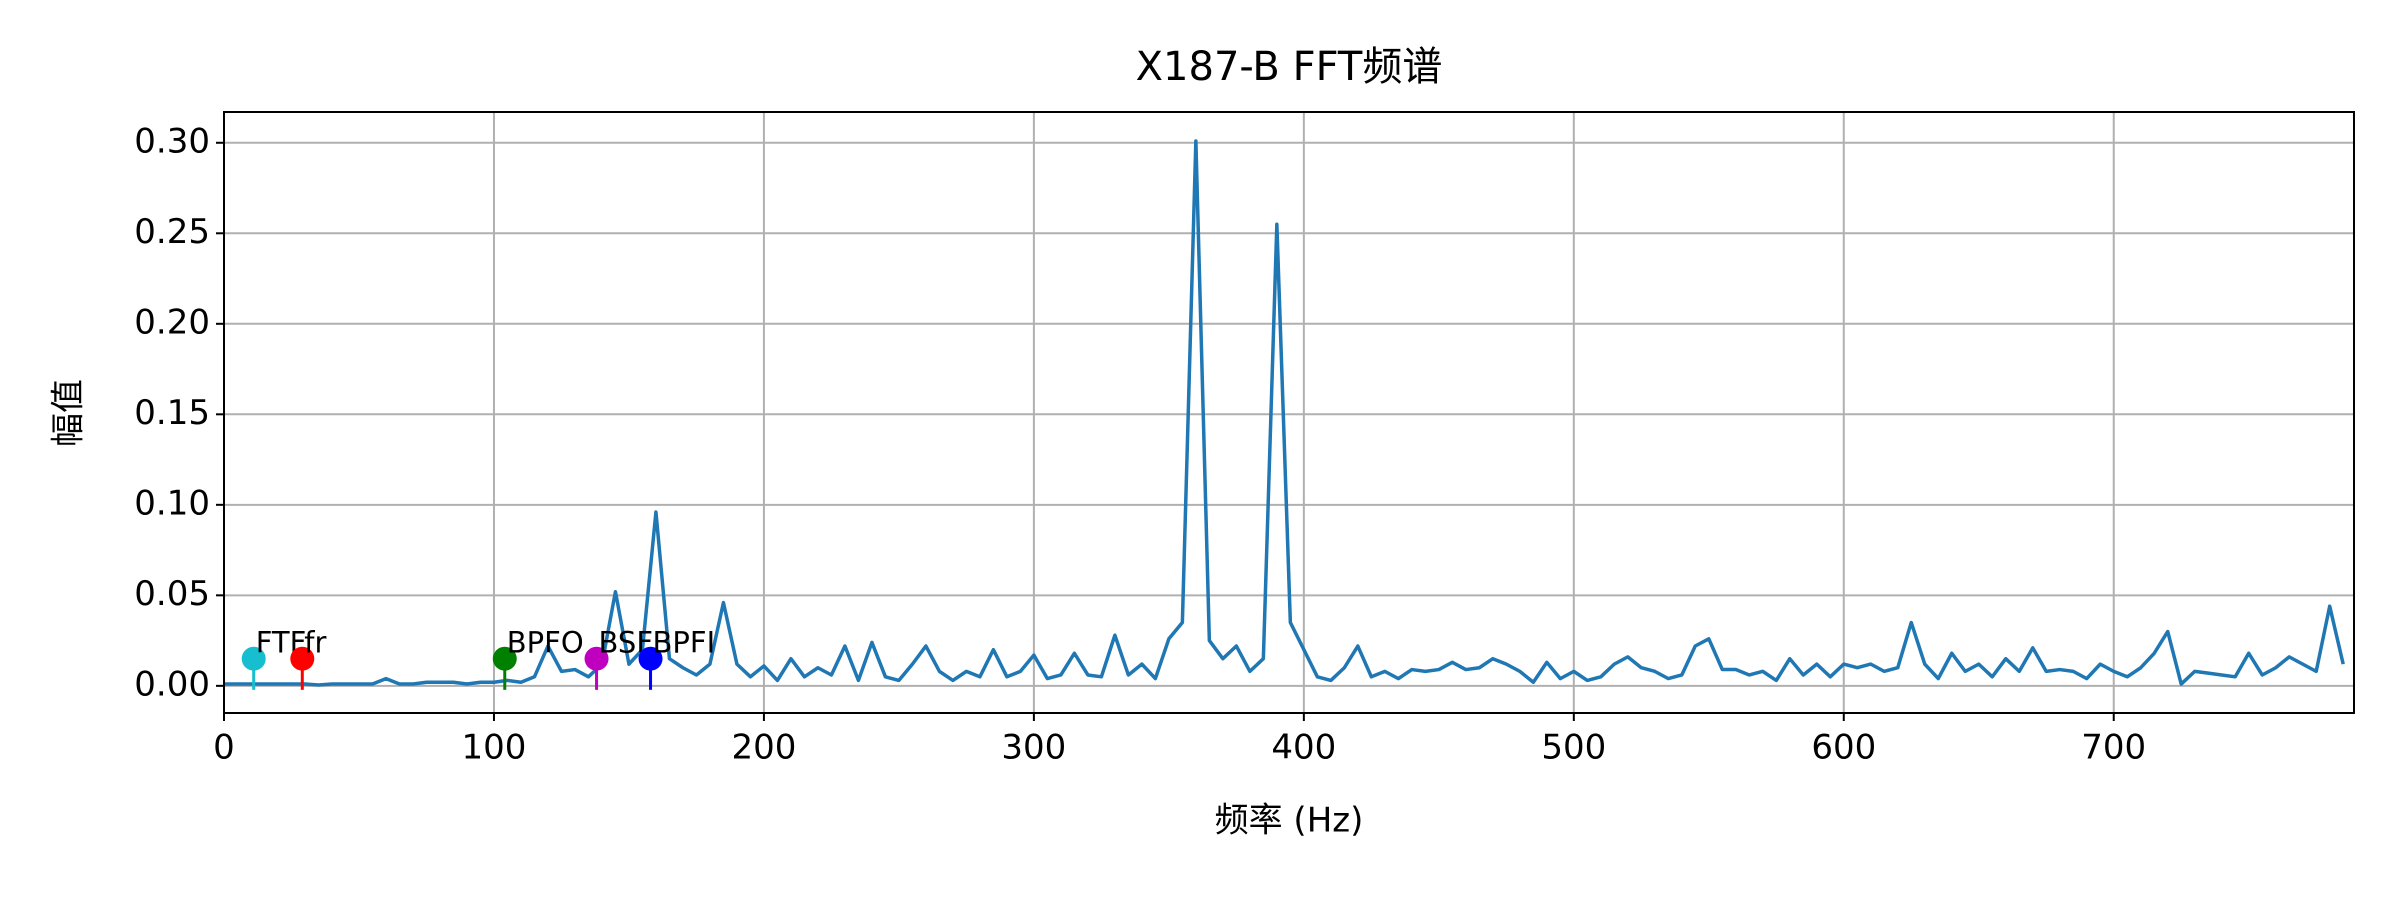  What do you see at coordinates (1289, 67) in the screenshot?
I see `chart-title: X187-B FFT频谱` at bounding box center [1289, 67].